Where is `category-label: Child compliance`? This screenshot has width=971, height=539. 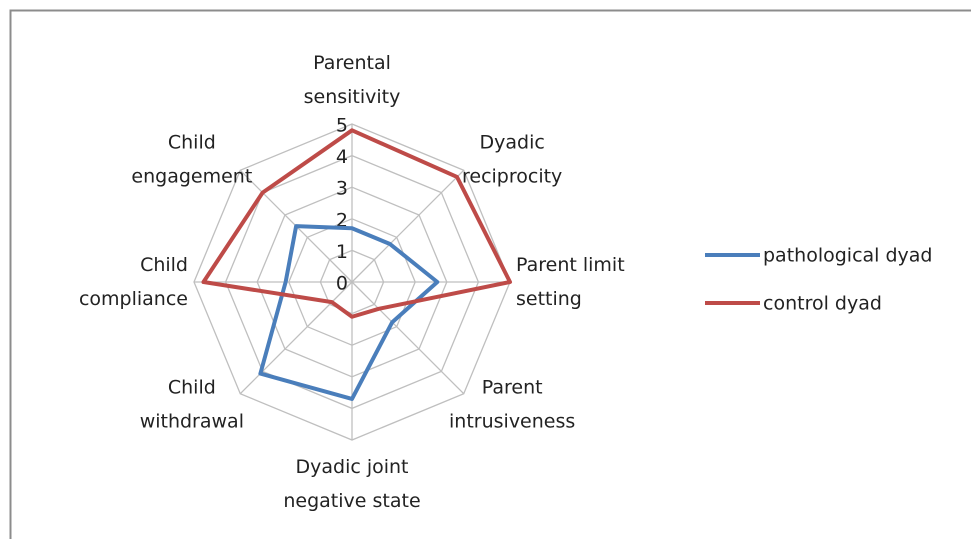 category-label: Child compliance is located at coordinates (133, 282).